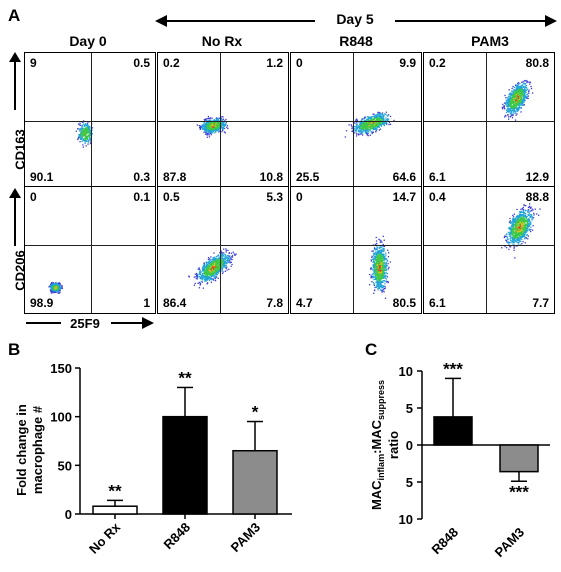 This screenshot has width=561, height=572. I want to click on panel-b-label: B, so click(14, 349).